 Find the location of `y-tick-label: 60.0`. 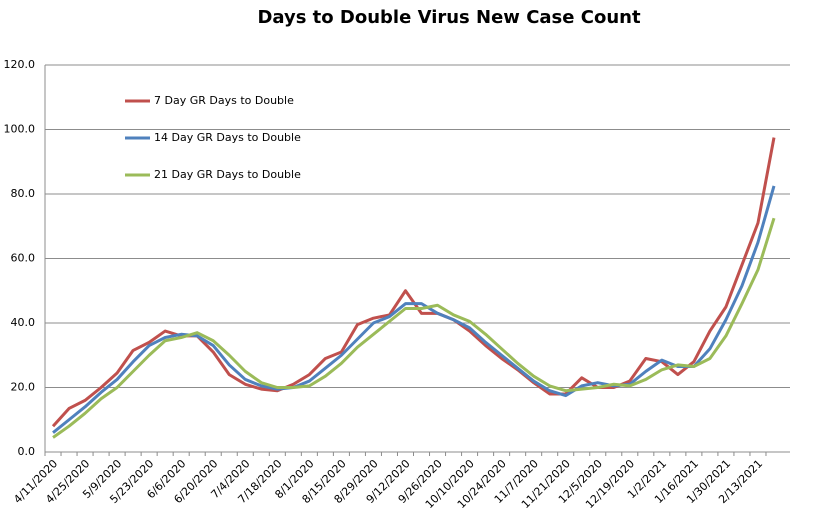

y-tick-label: 60.0 is located at coordinates (23, 258).